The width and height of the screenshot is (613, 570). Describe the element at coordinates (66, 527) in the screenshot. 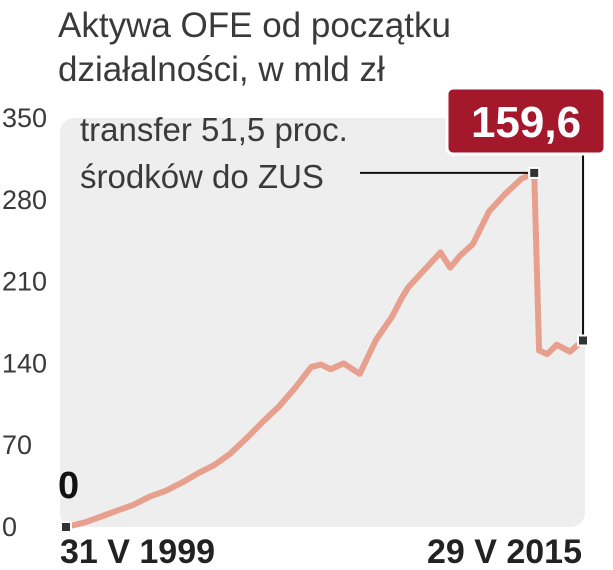

I see `start-point-marker` at that location.